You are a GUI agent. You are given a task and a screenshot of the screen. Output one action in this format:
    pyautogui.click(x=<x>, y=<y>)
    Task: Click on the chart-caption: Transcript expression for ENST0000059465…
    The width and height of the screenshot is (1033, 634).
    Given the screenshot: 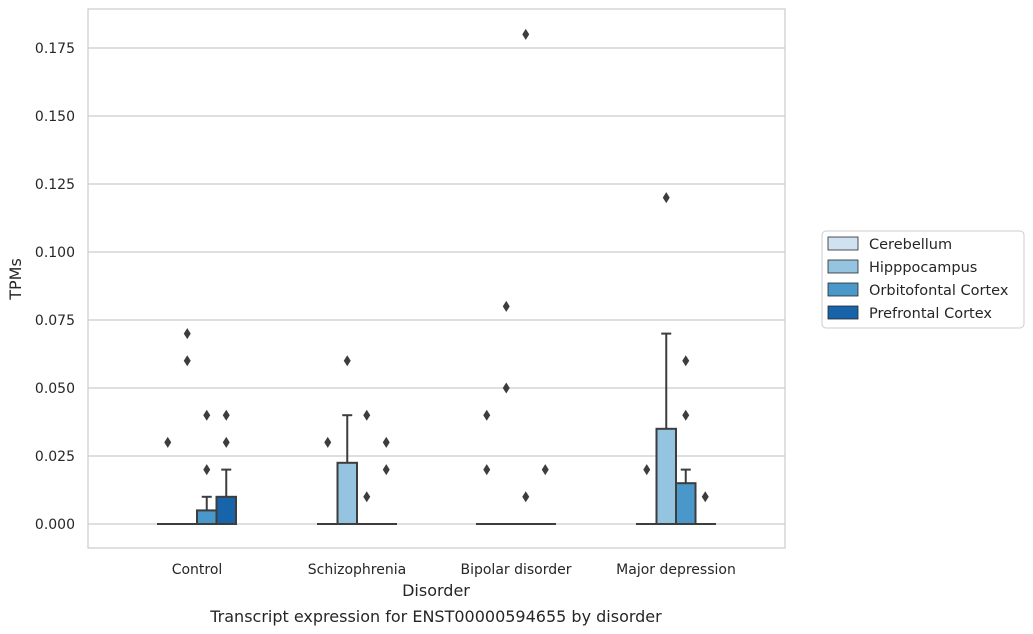 What is the action you would take?
    pyautogui.click(x=435, y=616)
    